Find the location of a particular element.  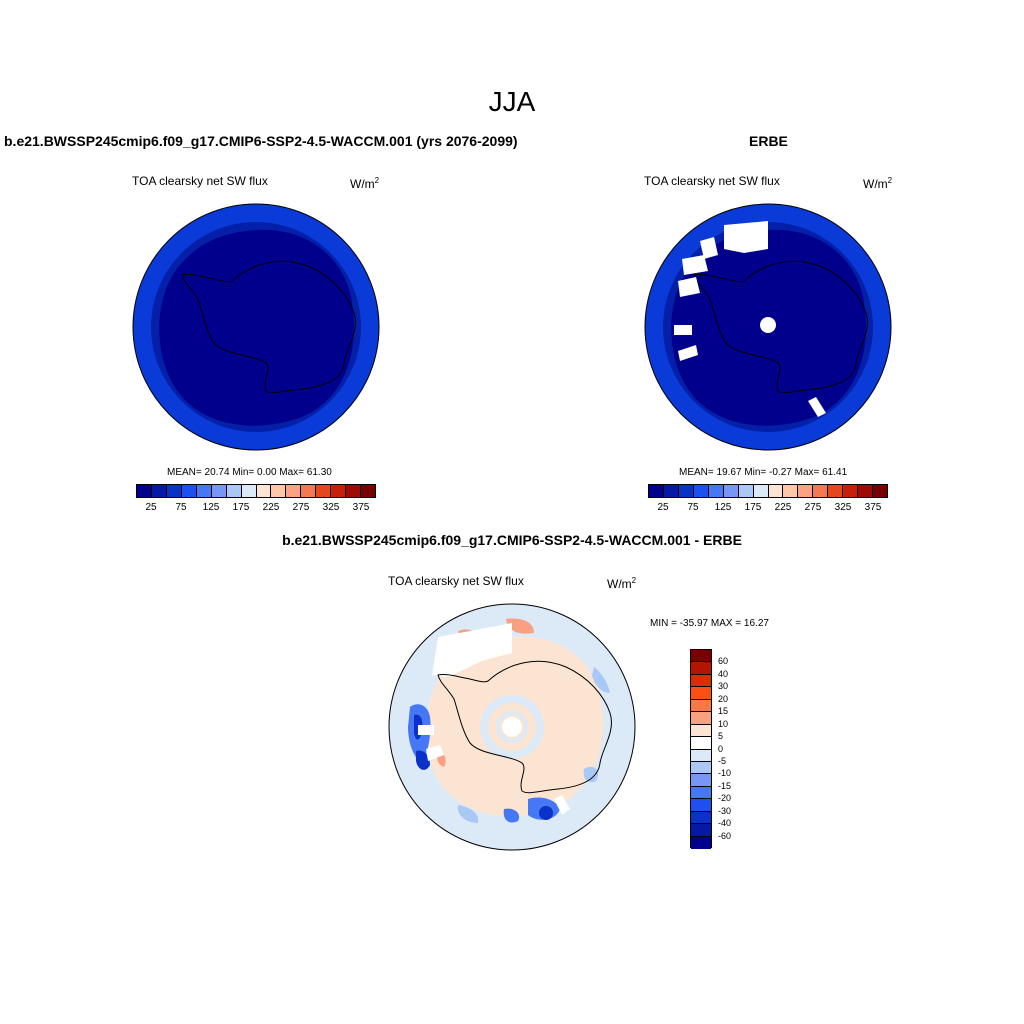

colorbar-tick-label: -20 is located at coordinates (725, 798).